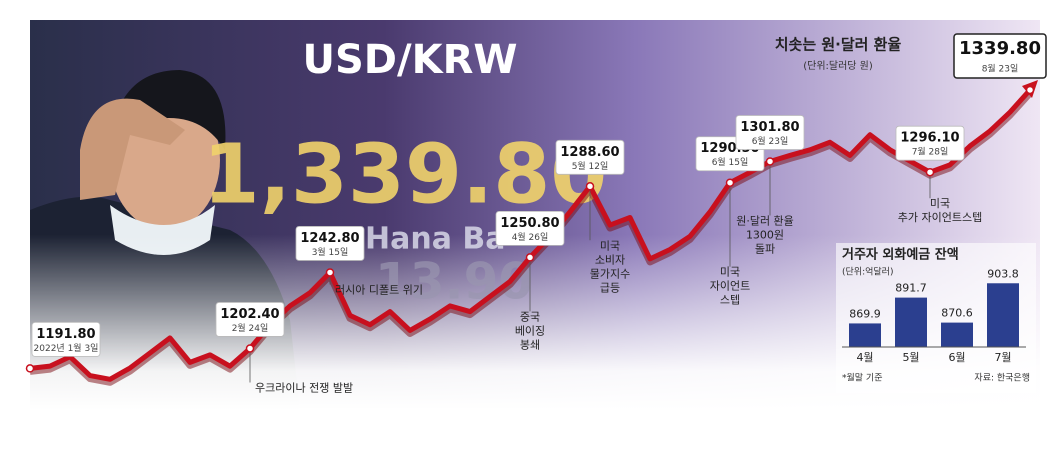 The width and height of the screenshot is (1064, 451). Describe the element at coordinates (304, 387) in the screenshot. I see `annotation: 우크라이나 전쟁 발발` at that location.